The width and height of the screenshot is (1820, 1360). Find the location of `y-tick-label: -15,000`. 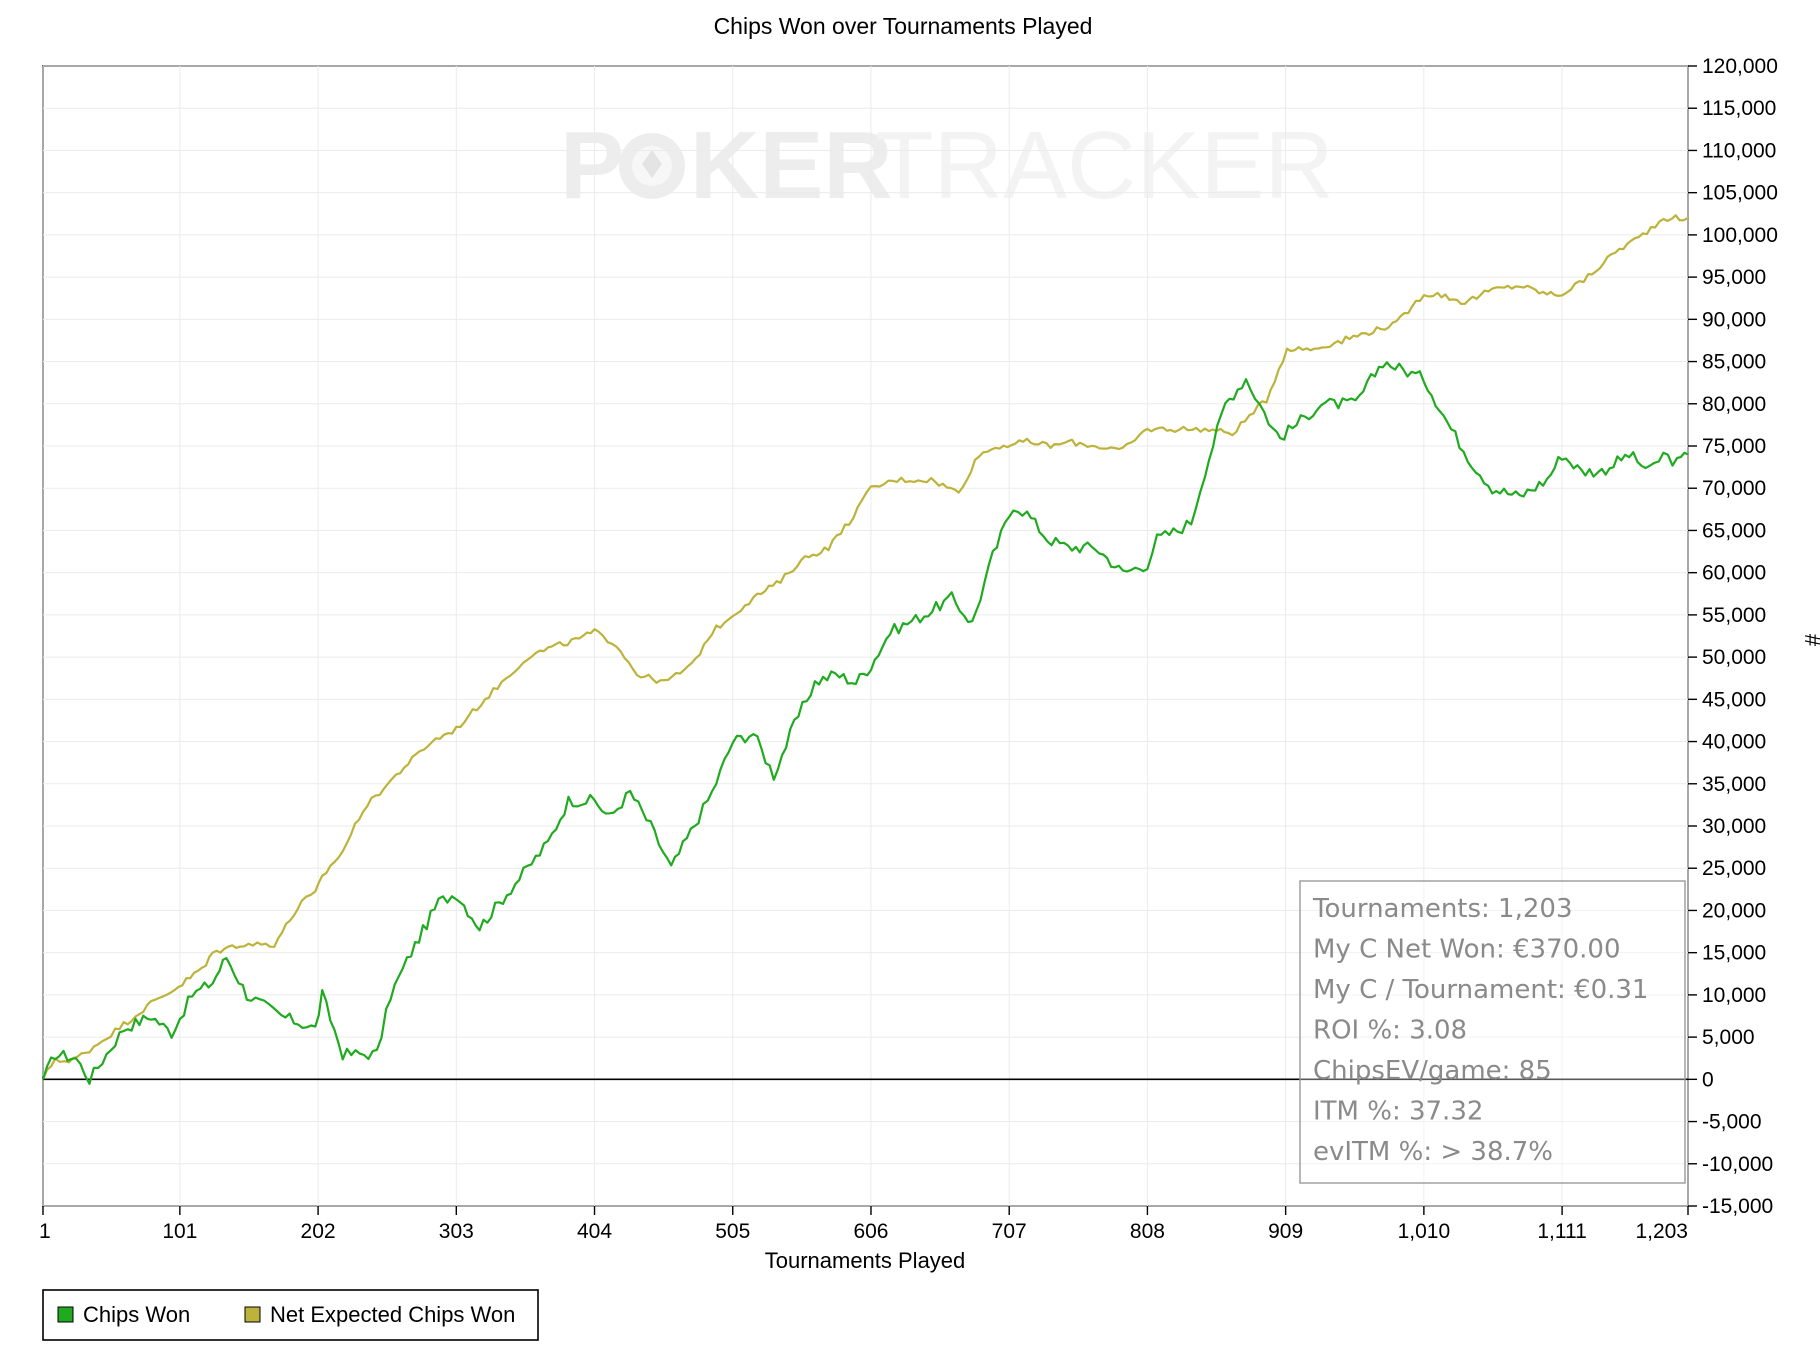

y-tick-label: -15,000 is located at coordinates (1737, 1206).